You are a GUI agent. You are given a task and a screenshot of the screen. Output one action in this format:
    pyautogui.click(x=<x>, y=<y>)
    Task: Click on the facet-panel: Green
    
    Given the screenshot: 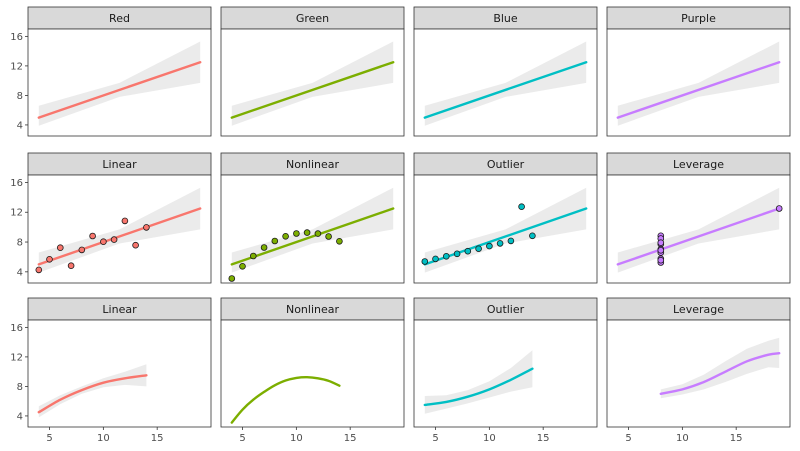 What is the action you would take?
    pyautogui.click(x=312, y=71)
    